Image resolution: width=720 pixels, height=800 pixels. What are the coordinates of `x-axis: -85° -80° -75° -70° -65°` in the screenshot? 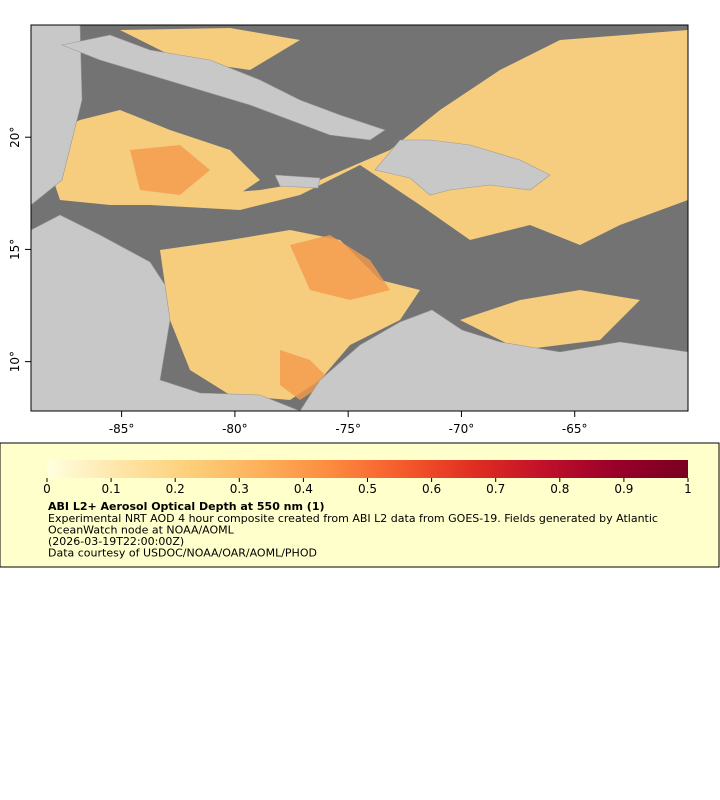 It's located at (348, 423).